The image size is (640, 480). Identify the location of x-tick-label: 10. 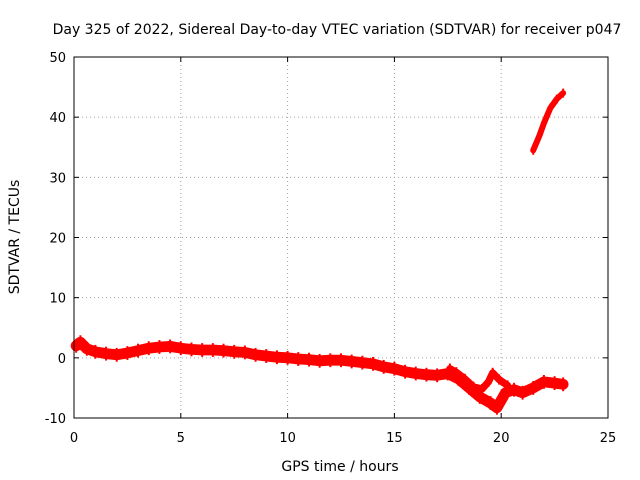
(287, 438).